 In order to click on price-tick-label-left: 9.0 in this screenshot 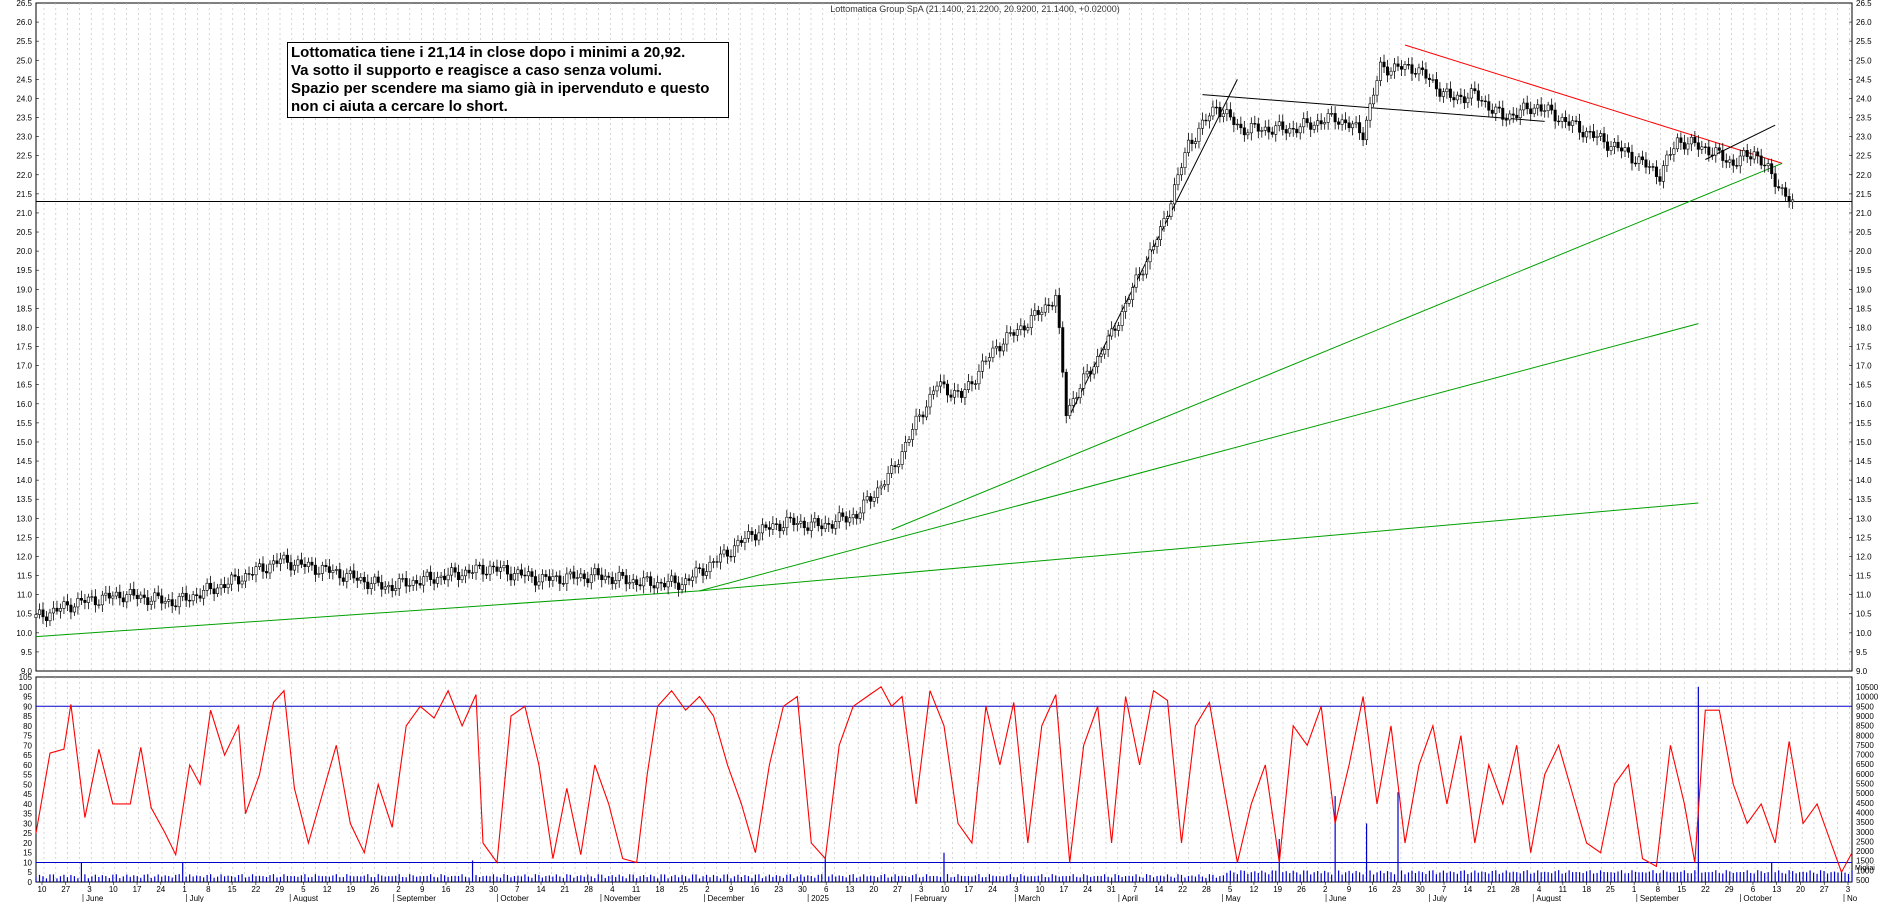, I will do `click(27, 671)`.